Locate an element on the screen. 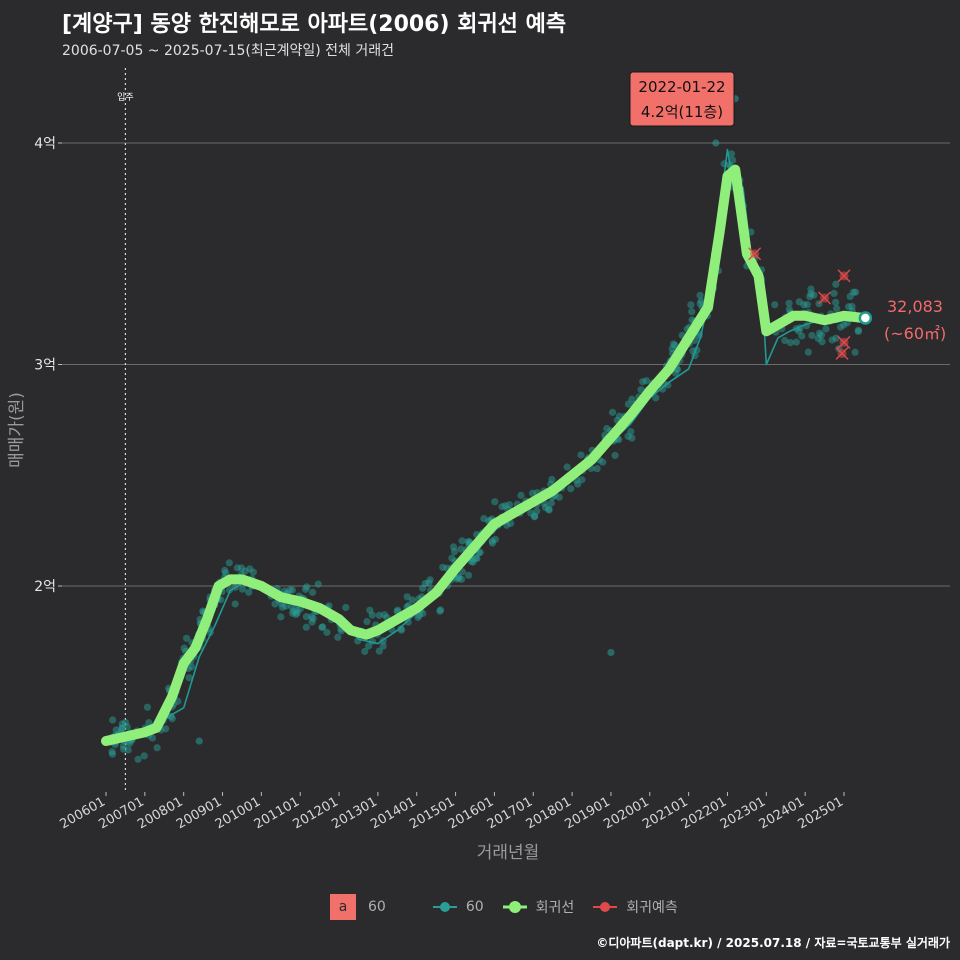  legend-prediction-icon is located at coordinates (605, 907).